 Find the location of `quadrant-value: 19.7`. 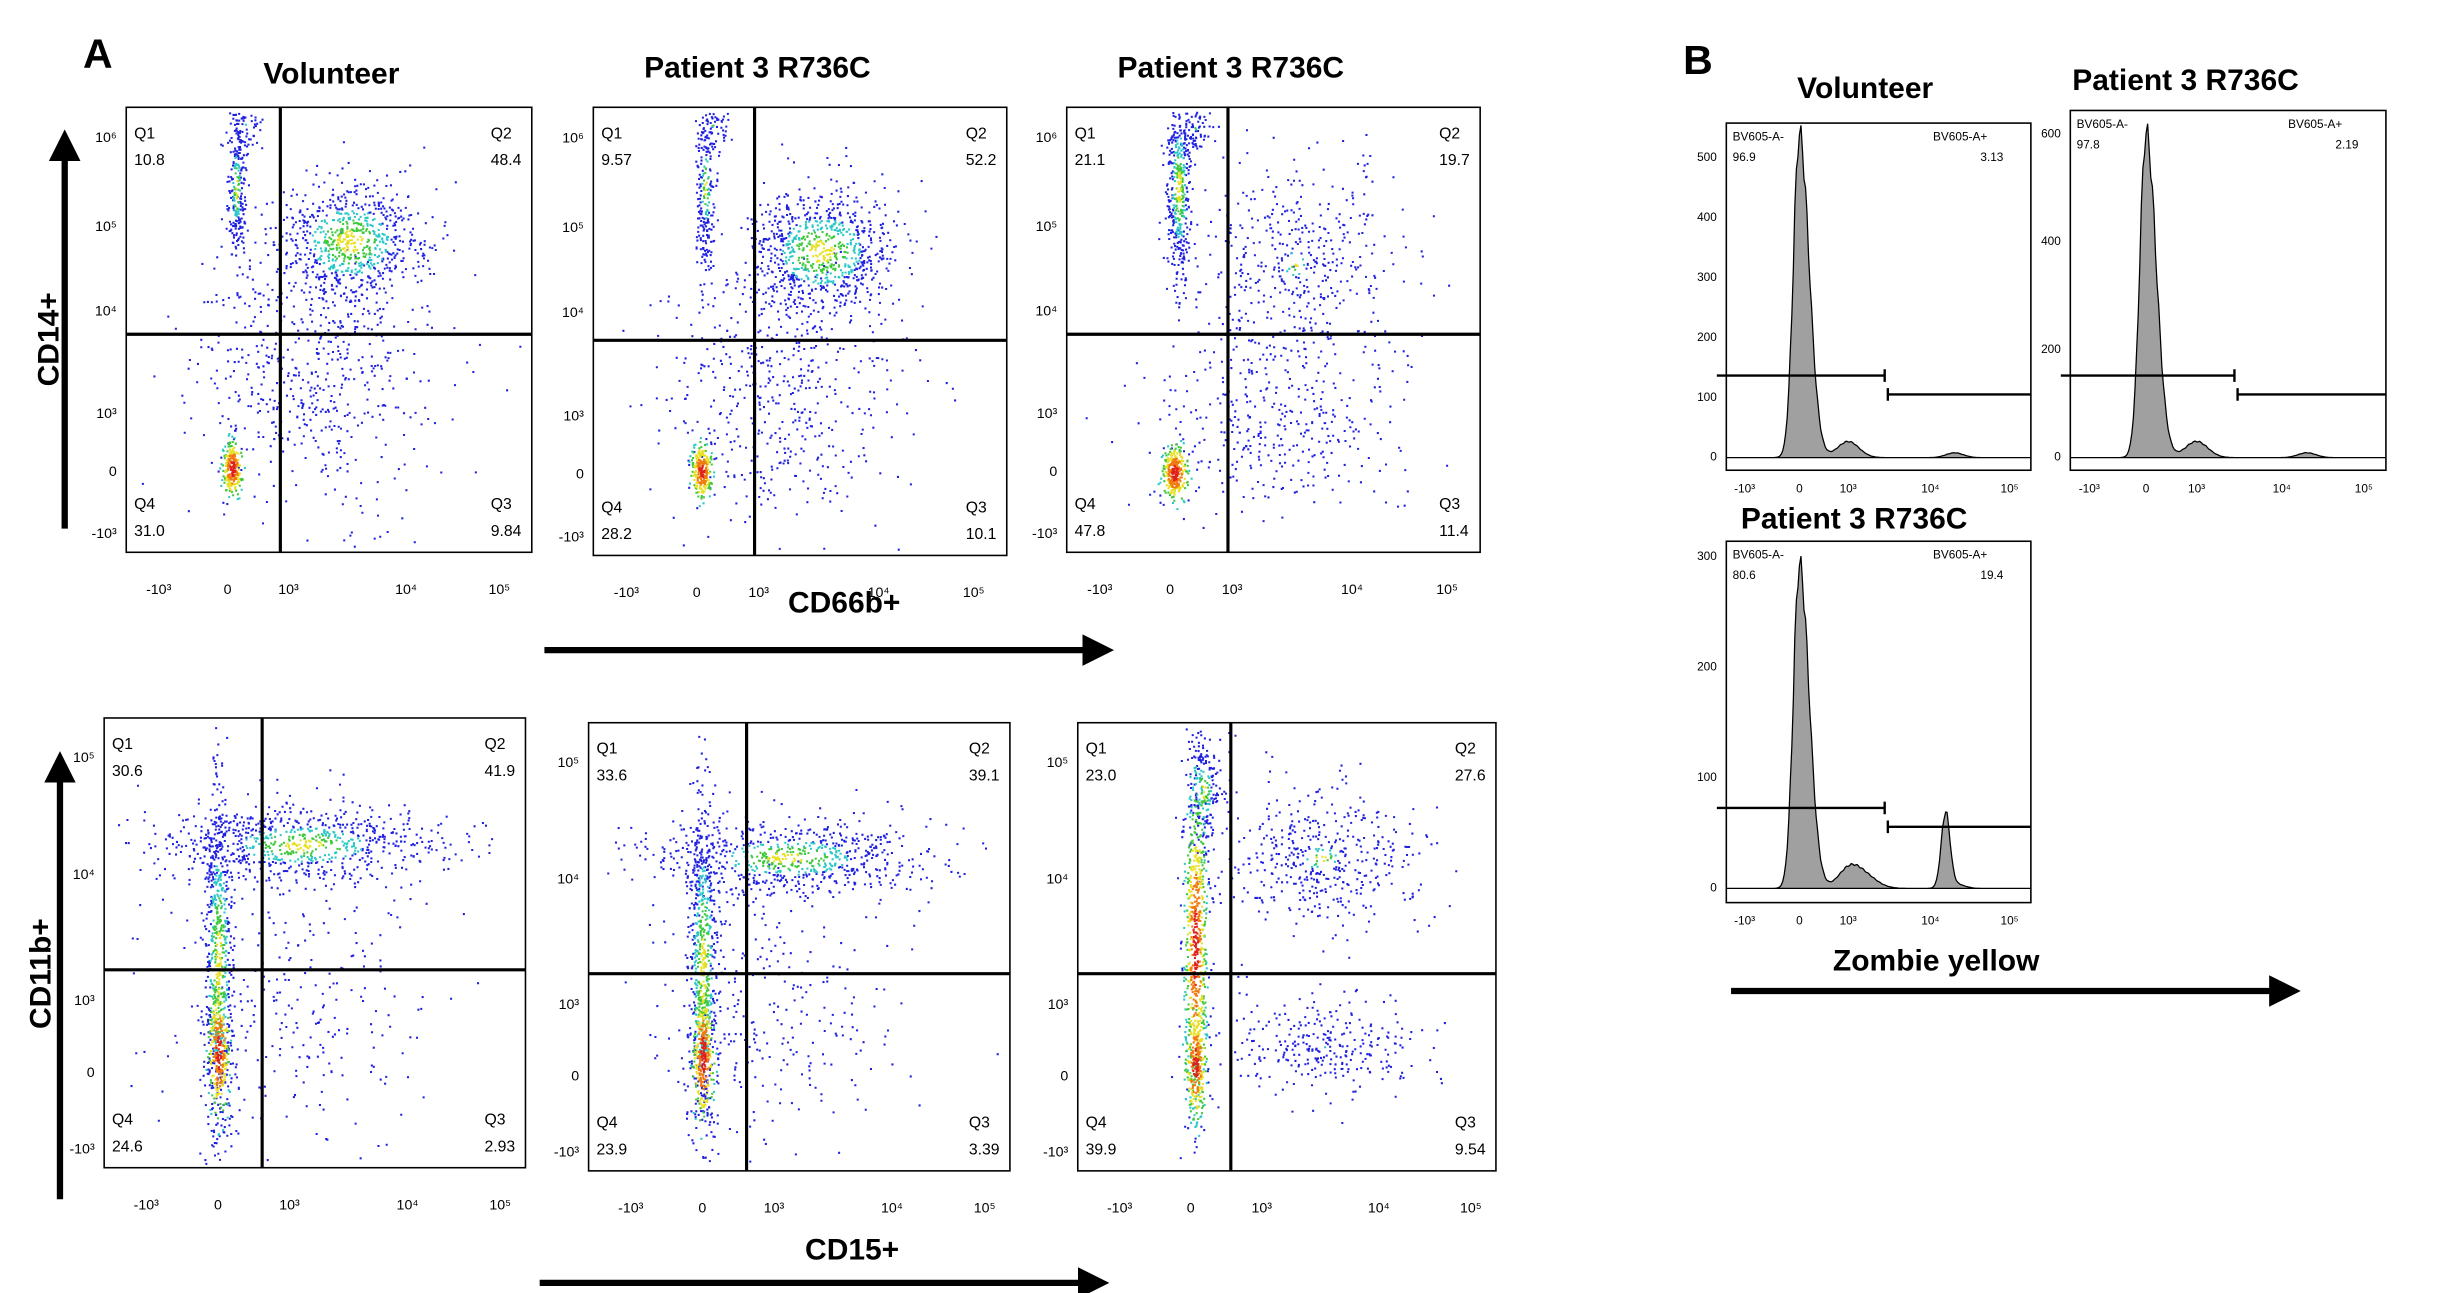

quadrant-value: 19.7 is located at coordinates (1454, 160).